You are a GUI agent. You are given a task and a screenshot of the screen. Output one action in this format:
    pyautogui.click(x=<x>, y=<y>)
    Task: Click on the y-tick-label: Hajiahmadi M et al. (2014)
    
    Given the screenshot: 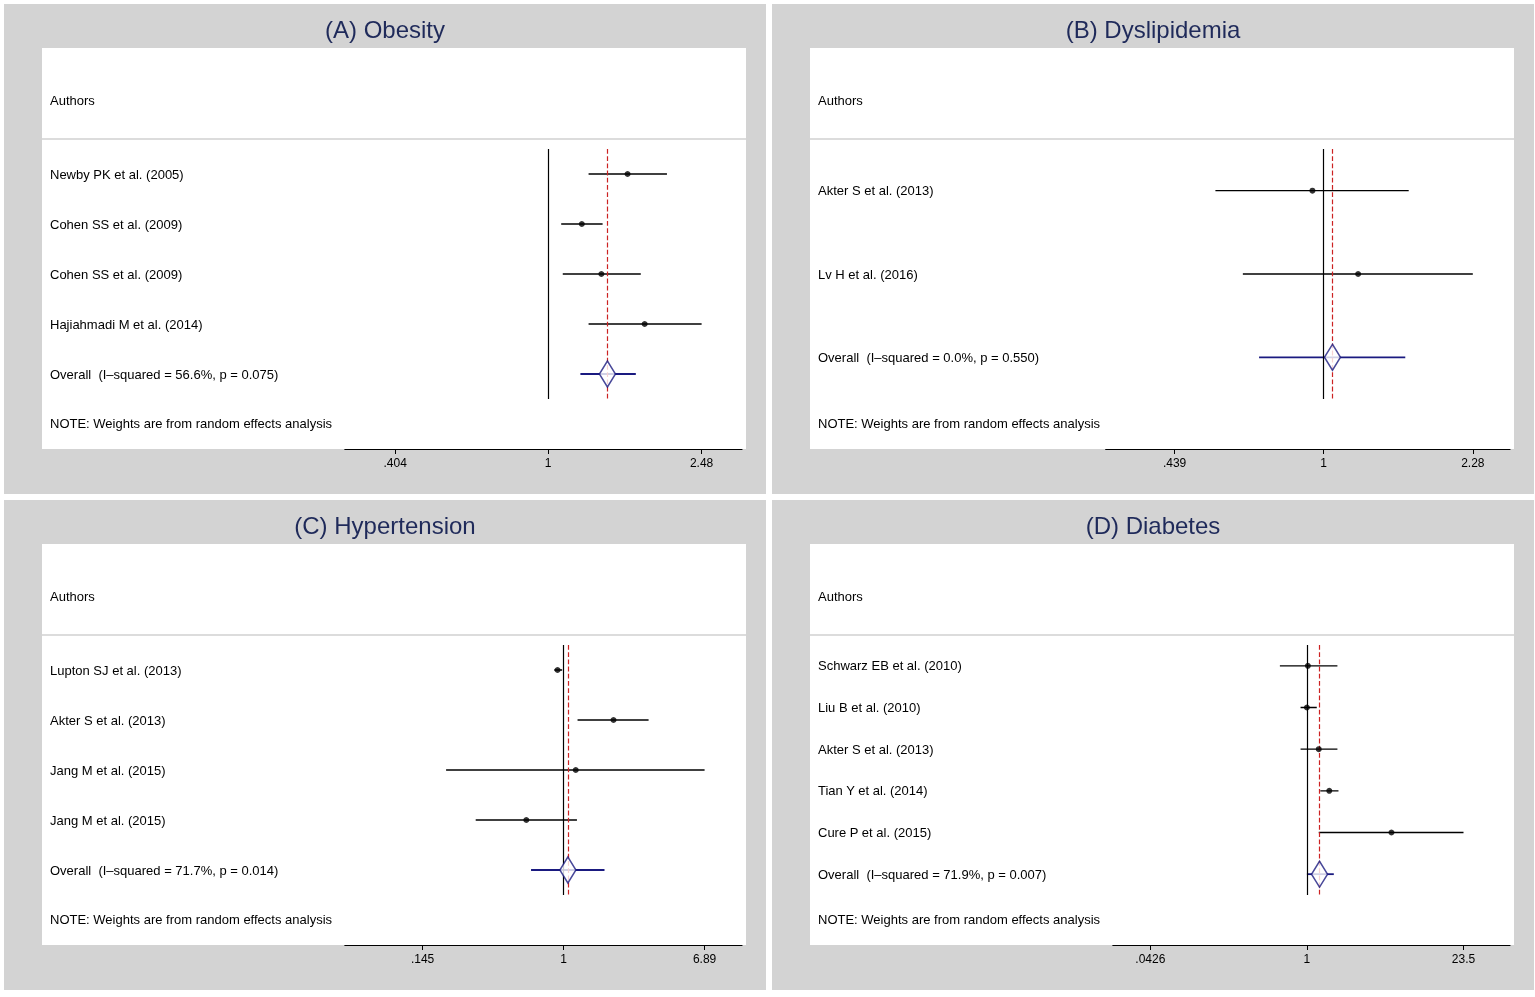 What is the action you would take?
    pyautogui.click(x=126, y=324)
    